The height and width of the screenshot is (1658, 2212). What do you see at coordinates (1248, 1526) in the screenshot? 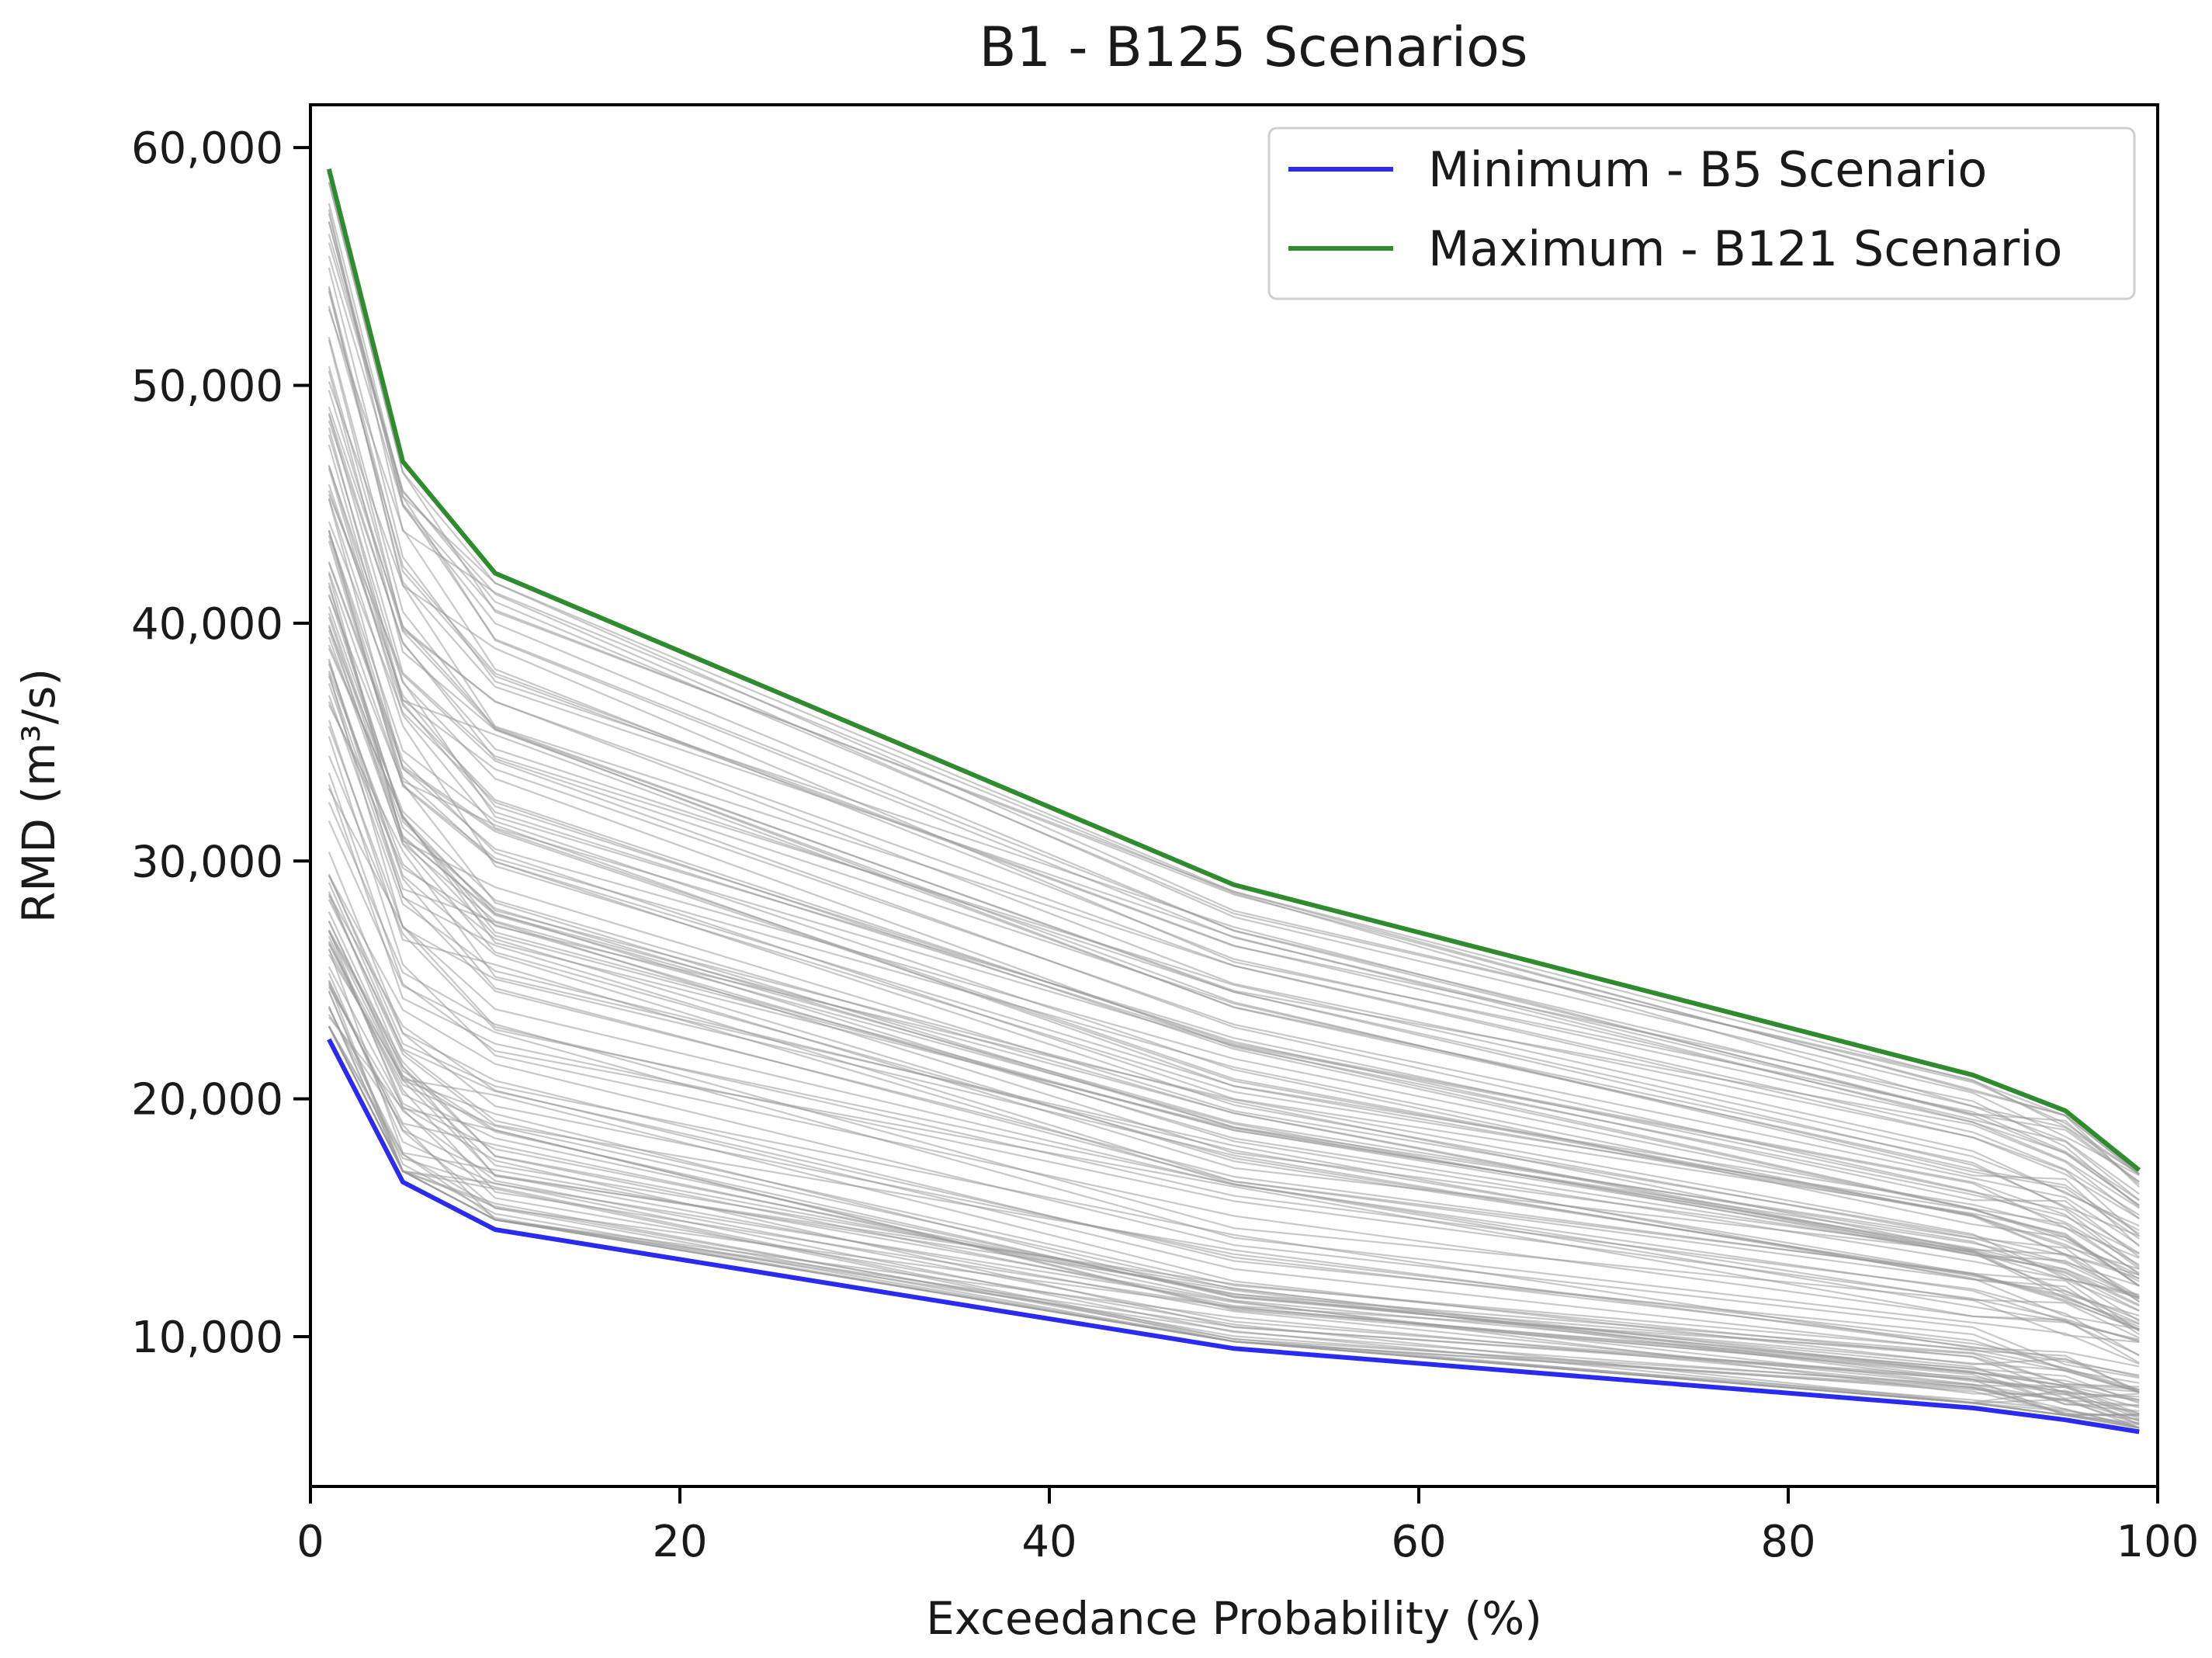
I see `x-axis: 0 20 40 60 80 100` at bounding box center [1248, 1526].